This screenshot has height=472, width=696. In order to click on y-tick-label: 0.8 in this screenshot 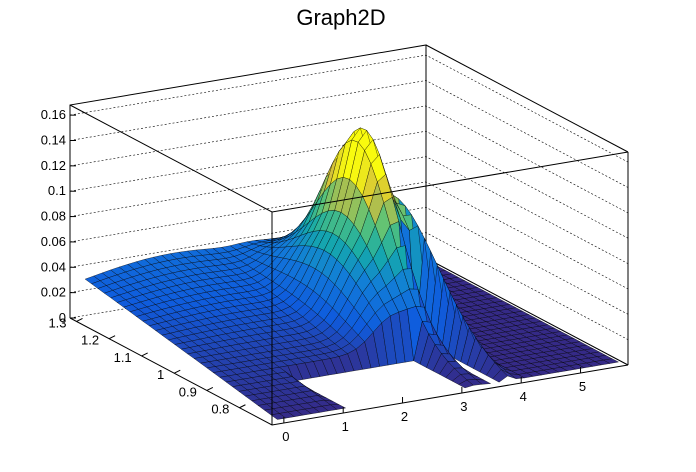, I will do `click(220, 409)`.